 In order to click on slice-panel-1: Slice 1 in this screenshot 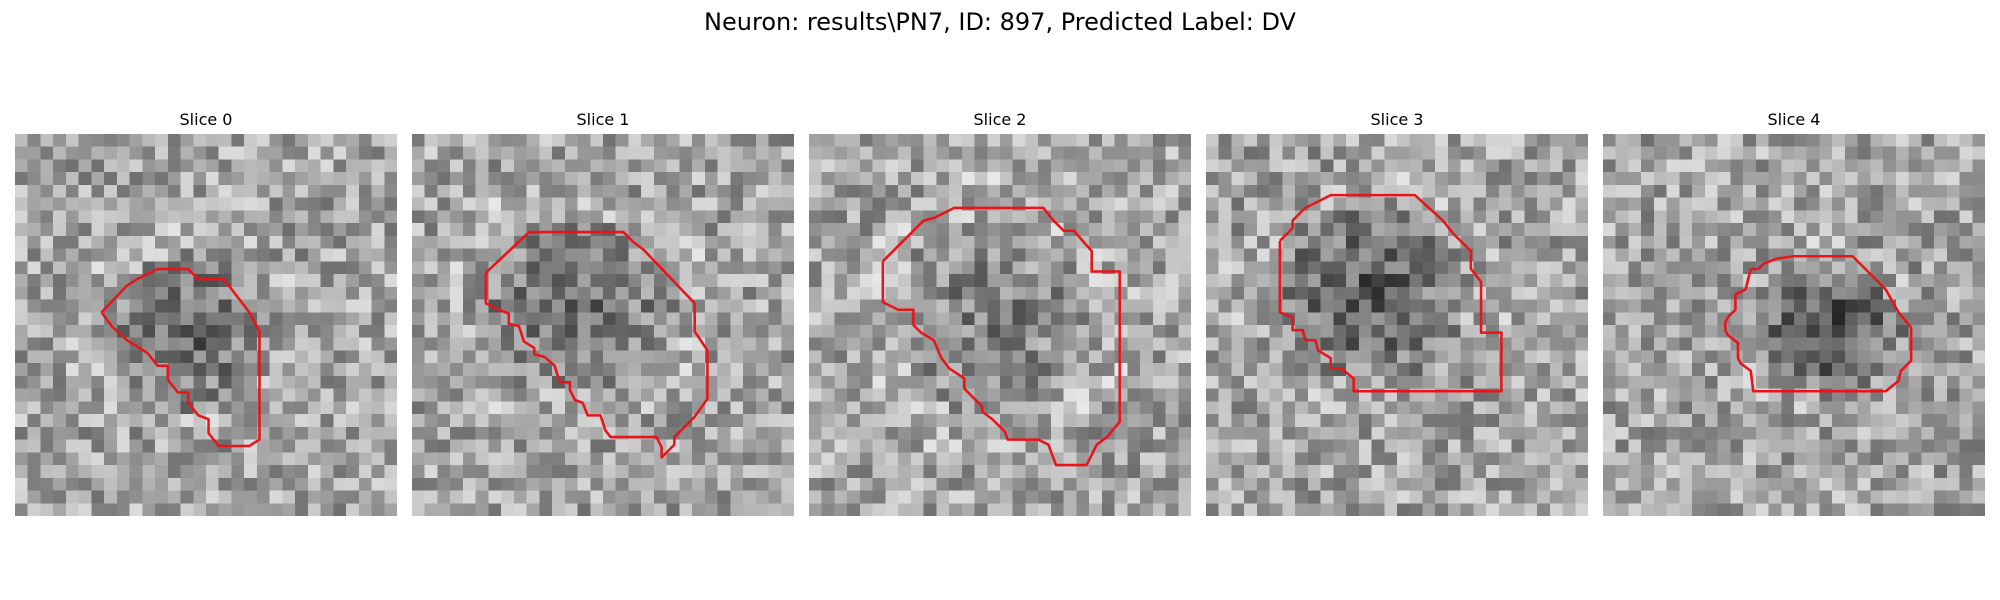, I will do `click(603, 312)`.